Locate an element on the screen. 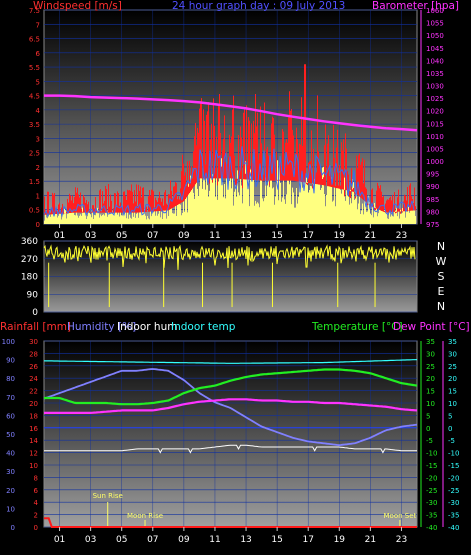  temp-tick-label: -5 is located at coordinates (429, 441).